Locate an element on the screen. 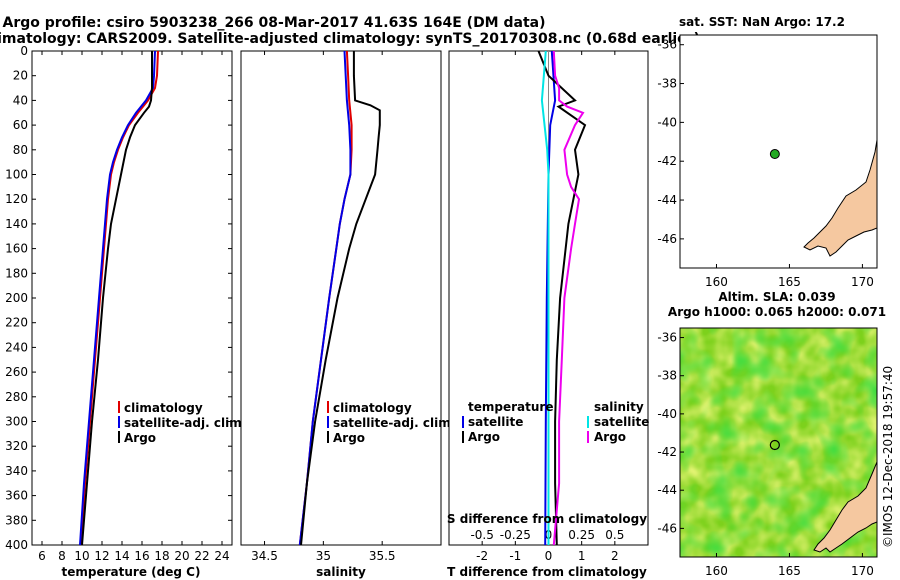 The height and width of the screenshot is (580, 900). salinity-x-axis: 34.5 35 35.5 is located at coordinates (323, 307).